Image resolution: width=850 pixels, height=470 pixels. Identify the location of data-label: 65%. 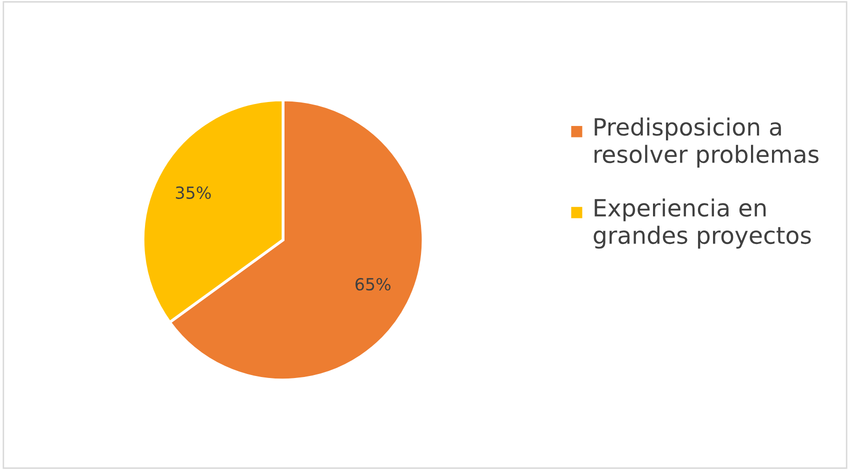
(373, 284).